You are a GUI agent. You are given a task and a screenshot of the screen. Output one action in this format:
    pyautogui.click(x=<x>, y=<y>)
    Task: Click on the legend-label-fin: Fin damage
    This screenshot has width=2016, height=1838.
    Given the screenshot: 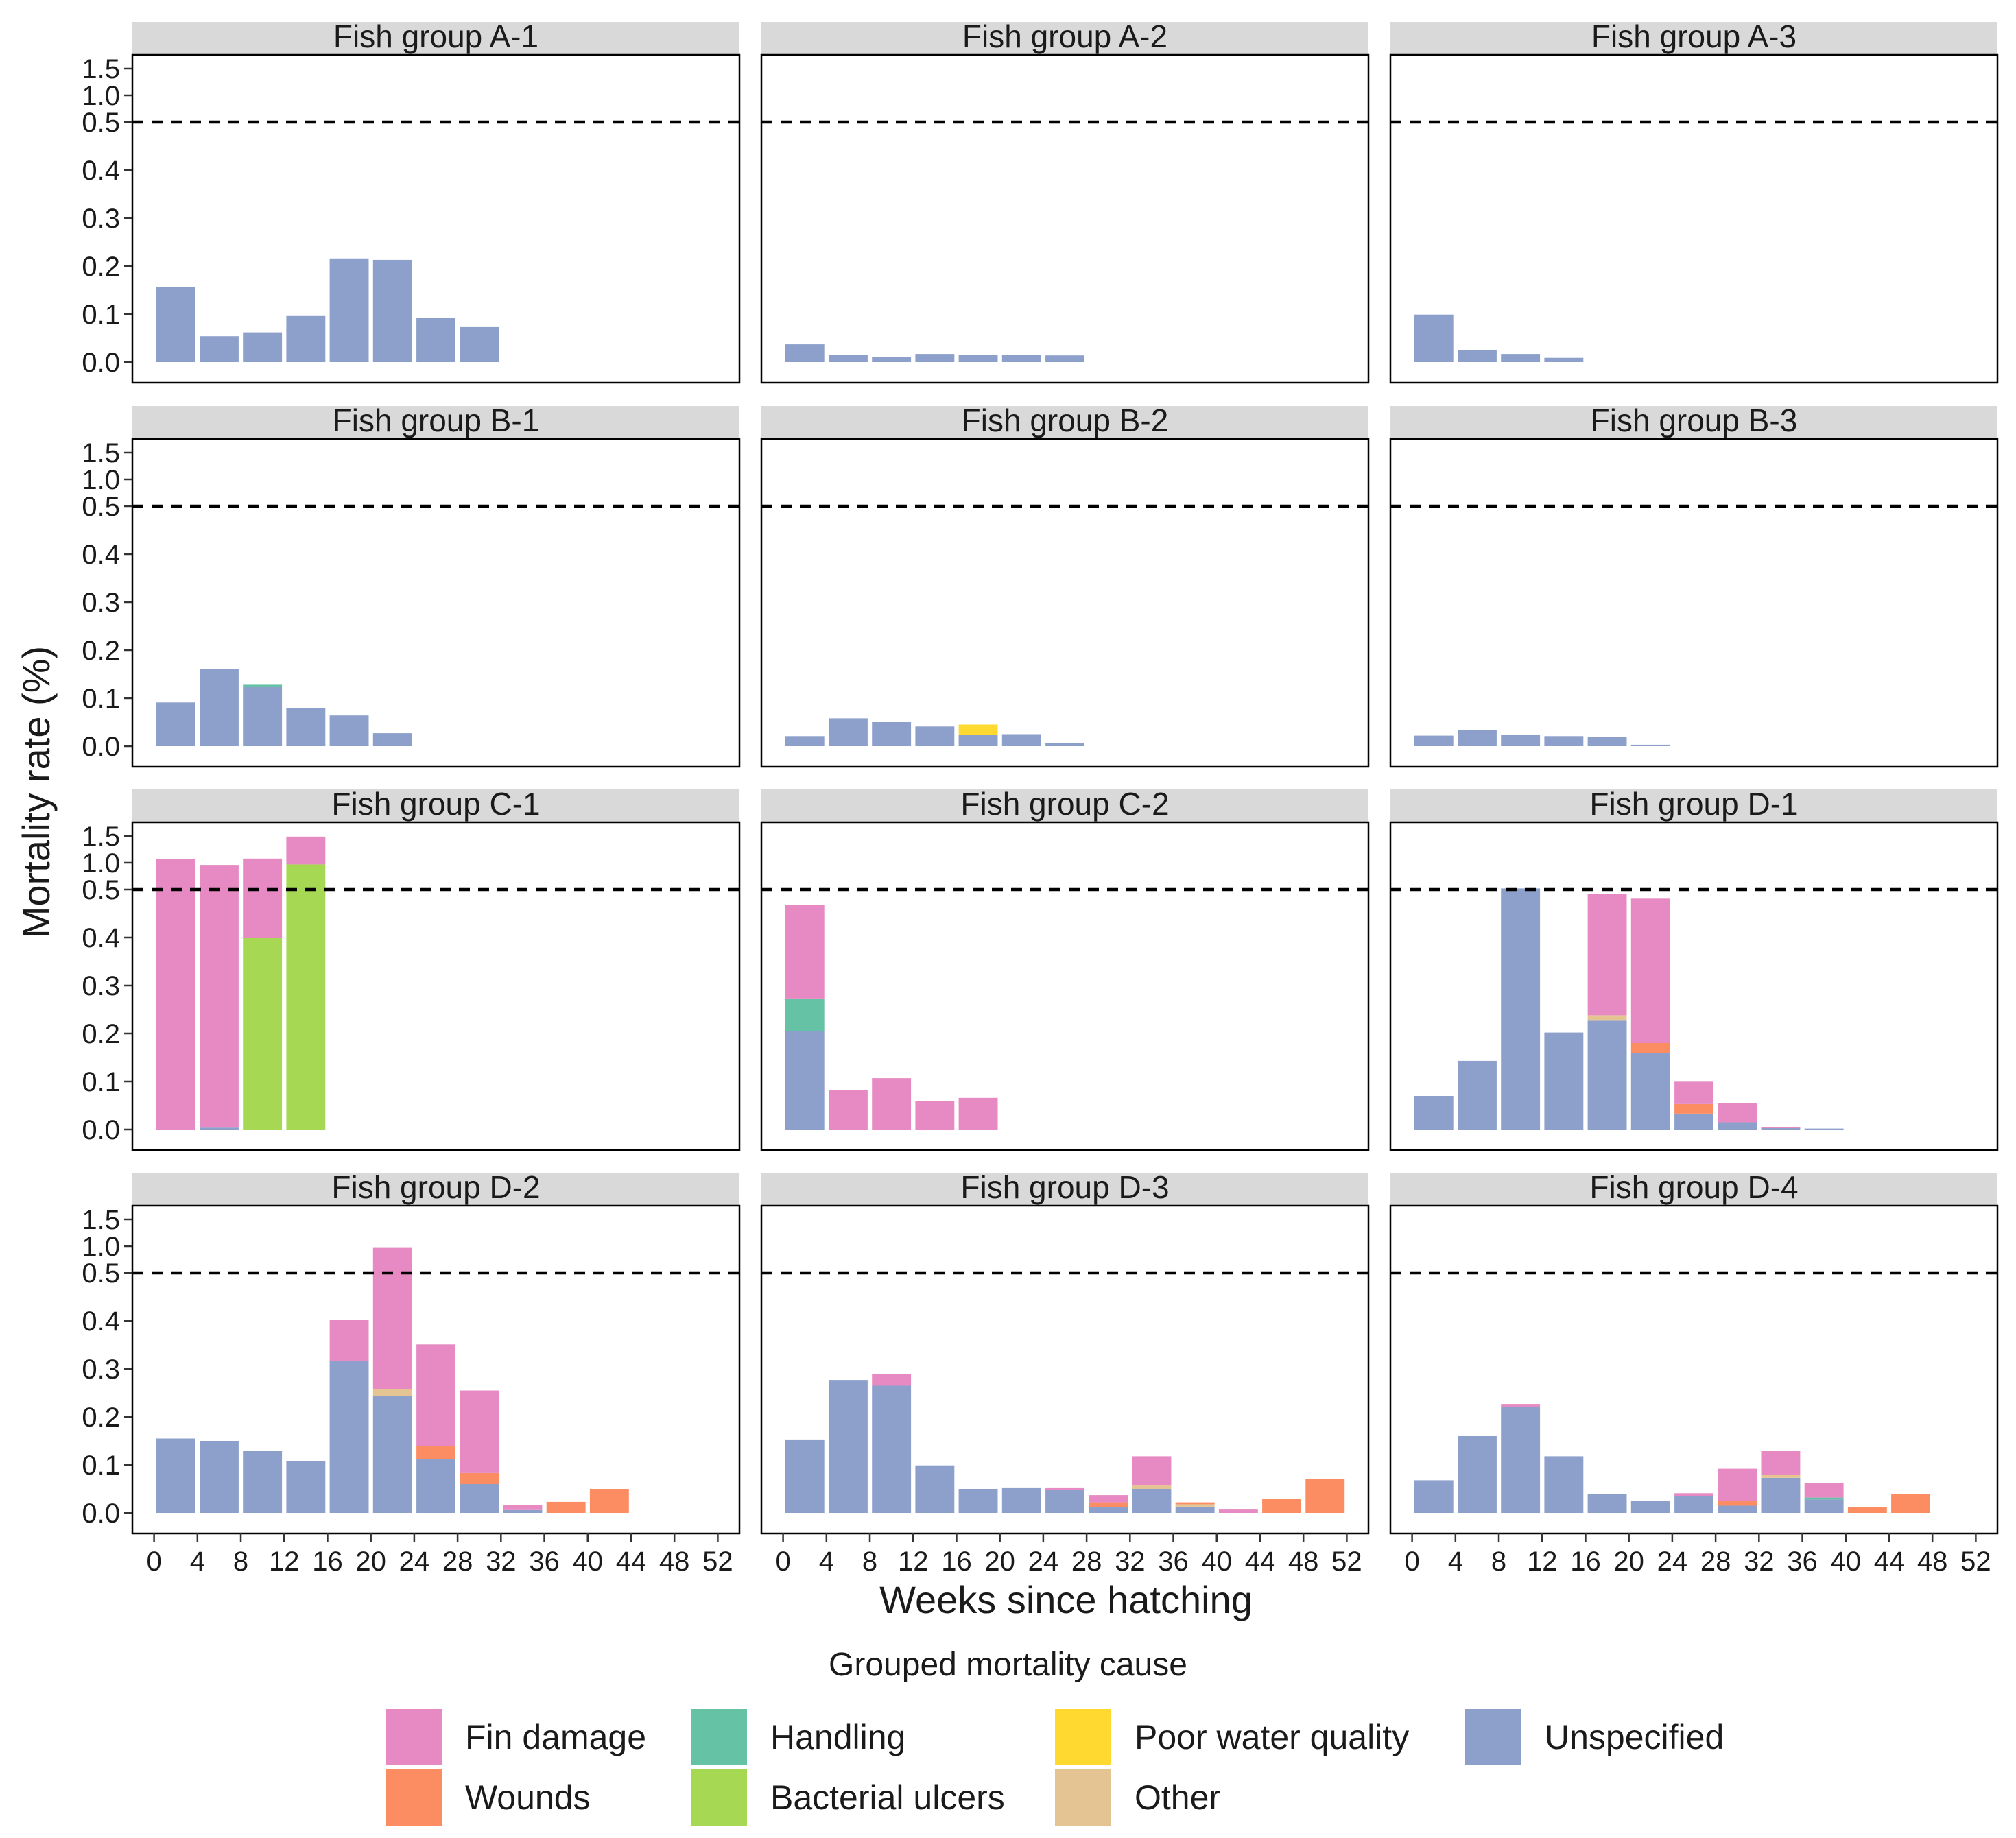 What is the action you would take?
    pyautogui.click(x=556, y=1737)
    